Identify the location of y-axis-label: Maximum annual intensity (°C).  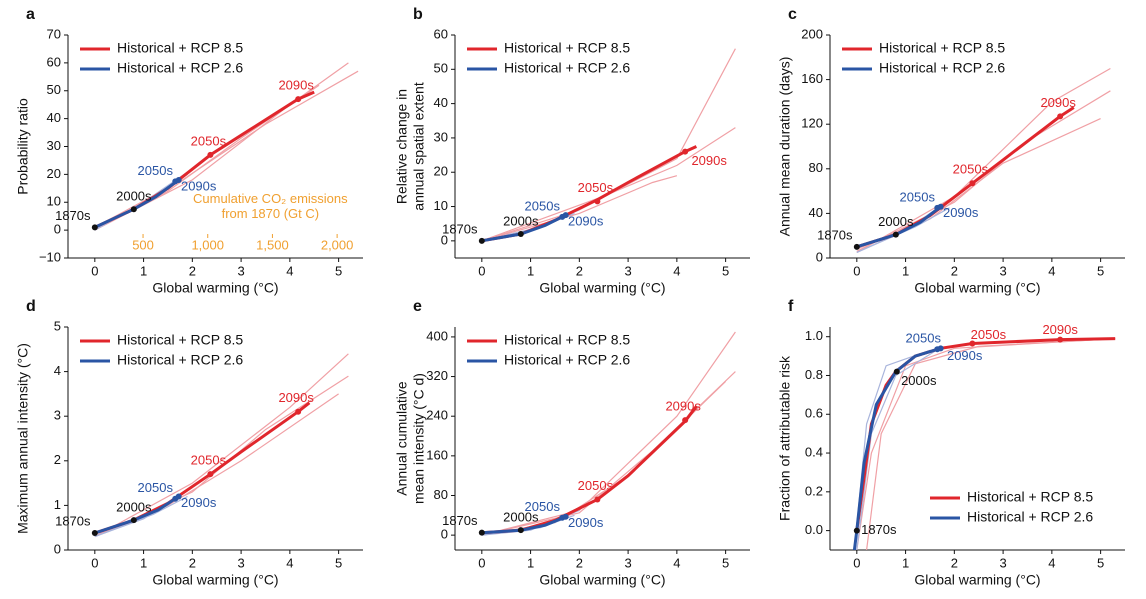
(23, 438).